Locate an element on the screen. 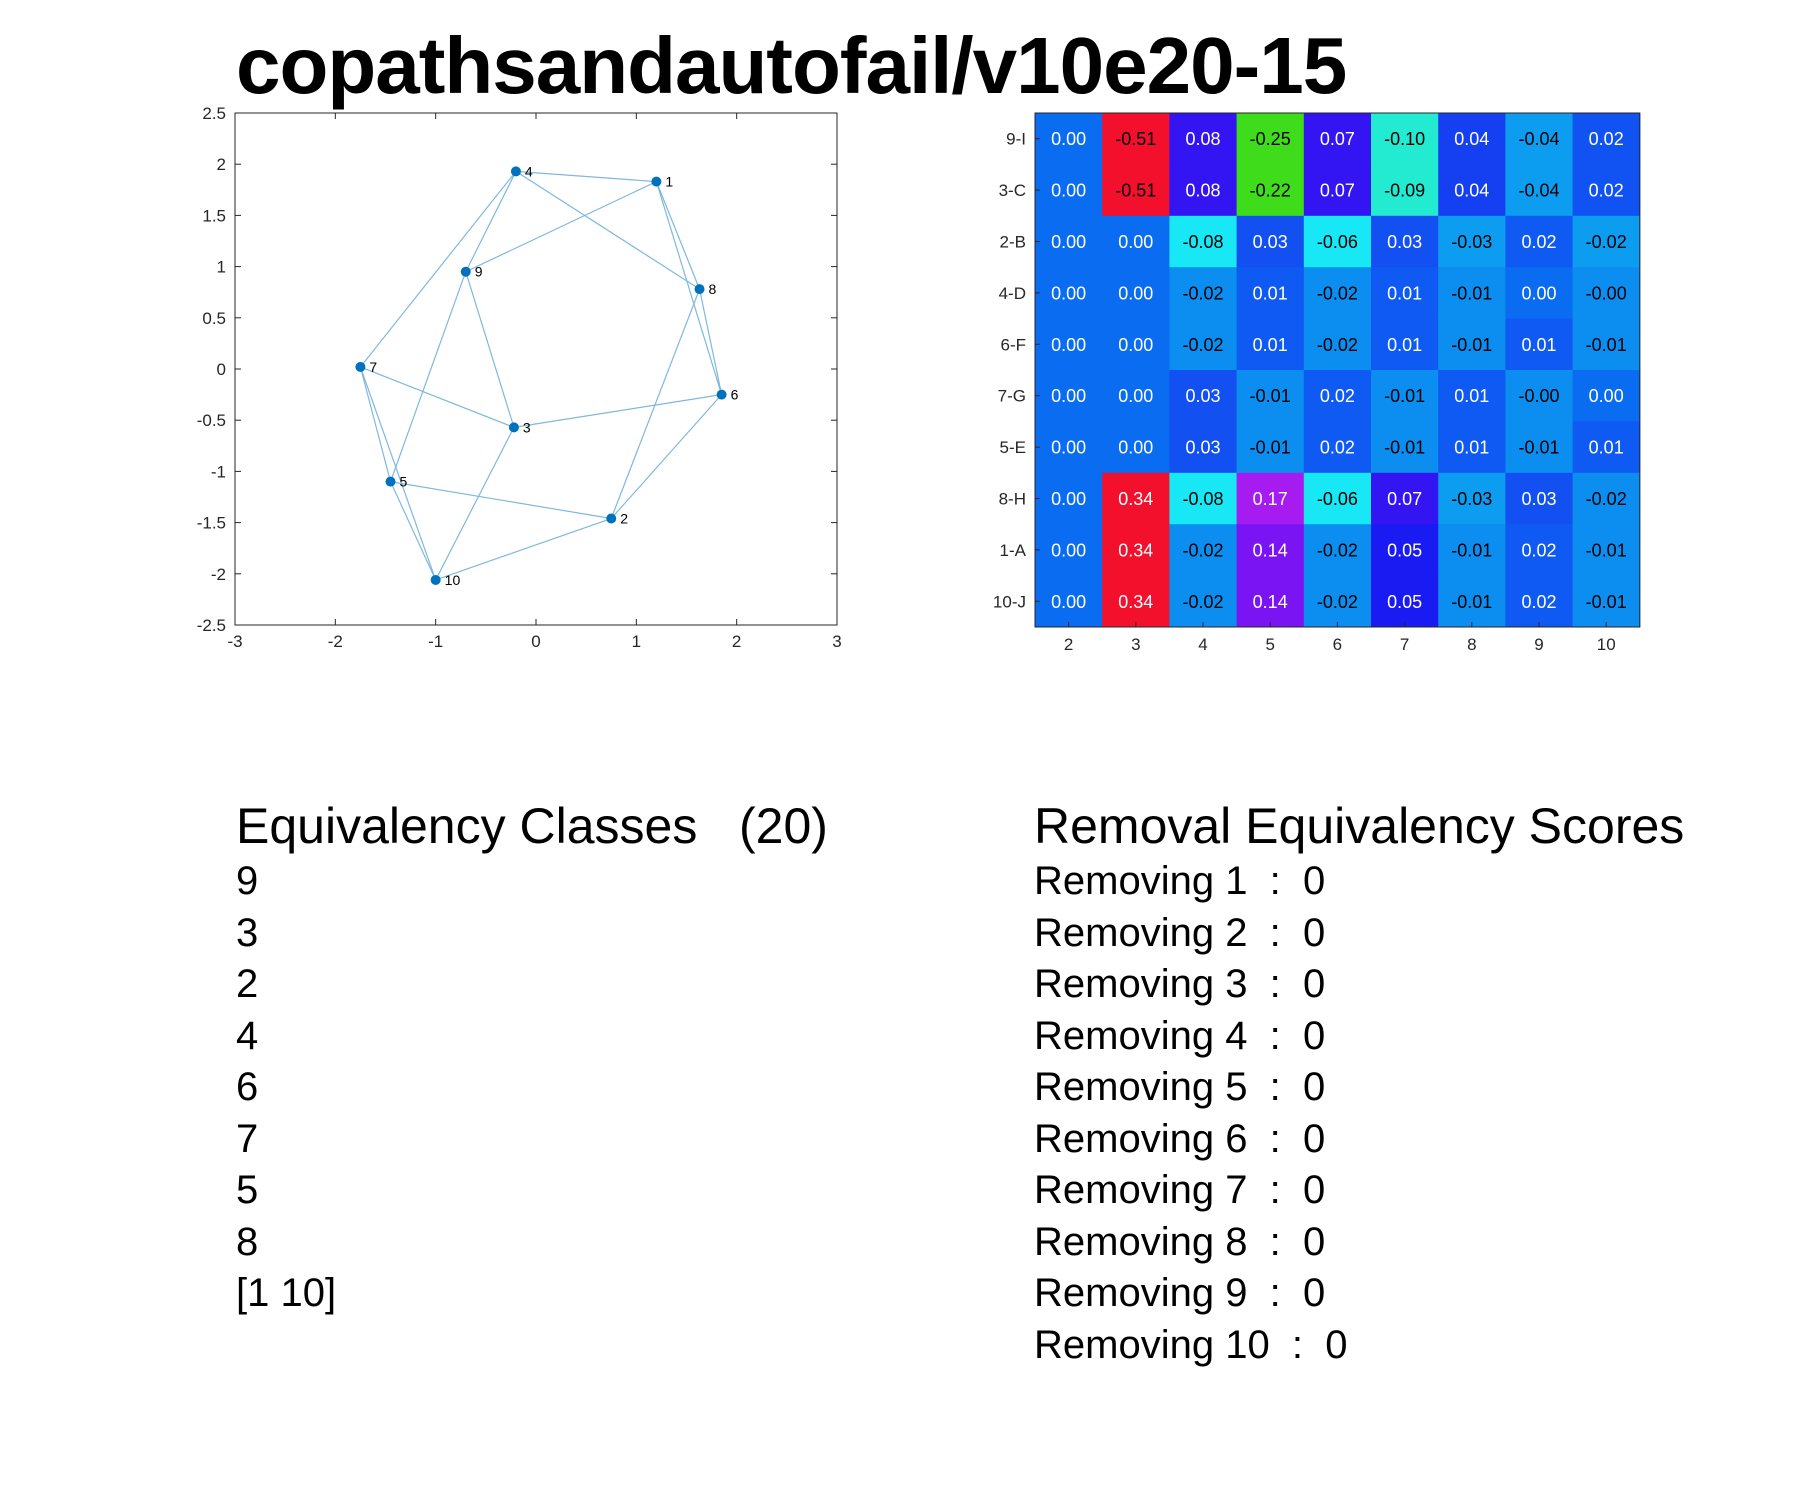  heatmap-row-label: 7-G is located at coordinates (1012, 396).